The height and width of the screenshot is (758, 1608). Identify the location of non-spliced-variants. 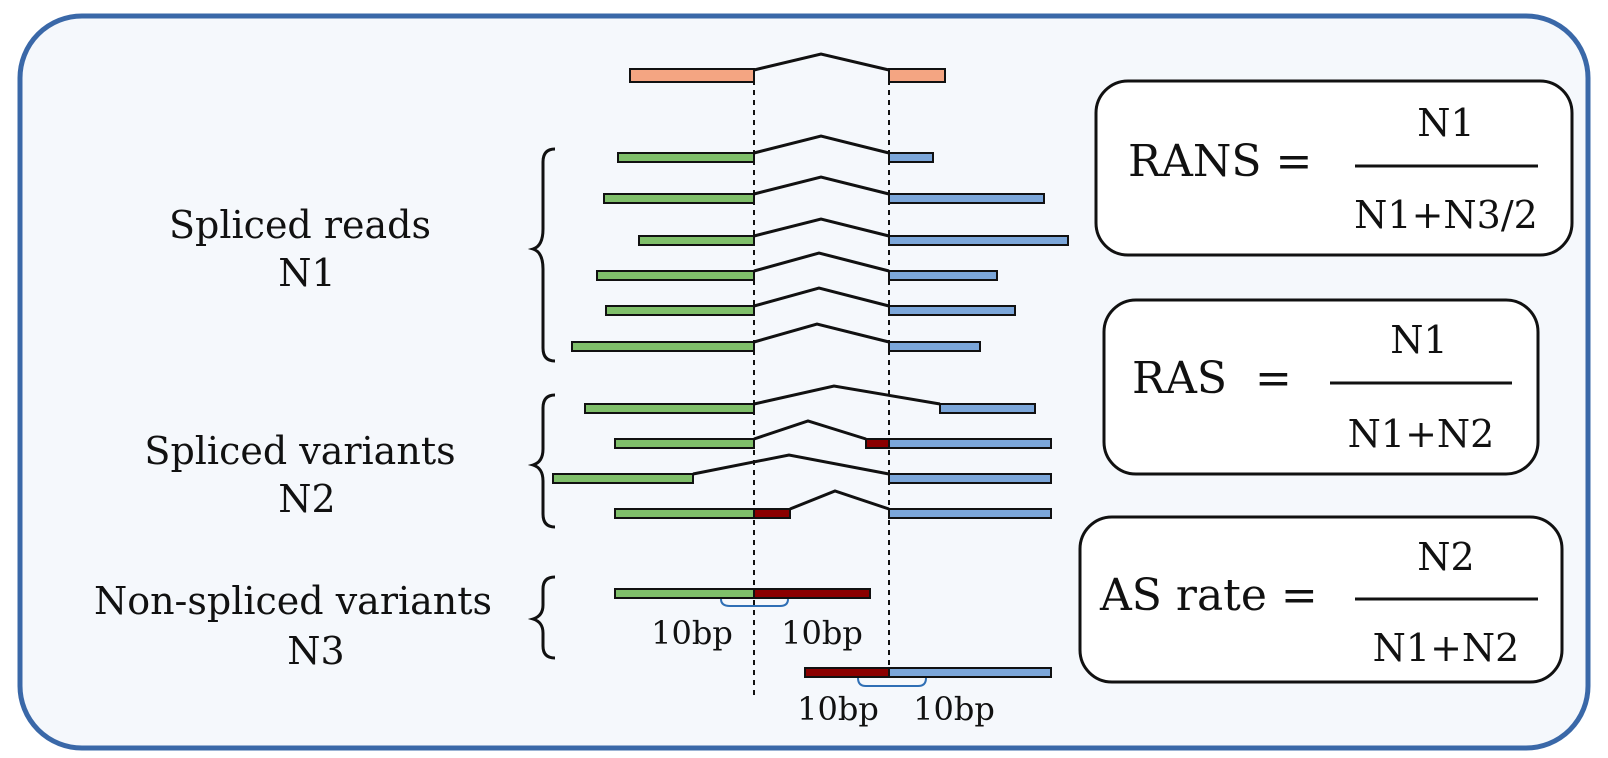
(833, 637).